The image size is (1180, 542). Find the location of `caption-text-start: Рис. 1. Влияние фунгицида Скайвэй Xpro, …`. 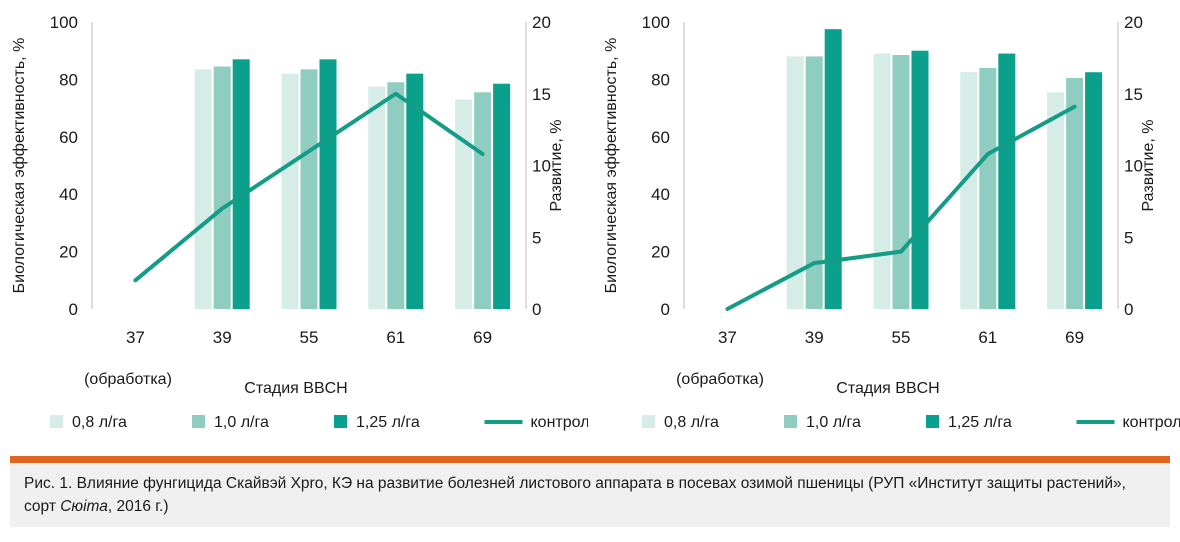

caption-text-start: Рис. 1. Влияние фунгицида Скайвэй Xpro, … is located at coordinates (575, 495).